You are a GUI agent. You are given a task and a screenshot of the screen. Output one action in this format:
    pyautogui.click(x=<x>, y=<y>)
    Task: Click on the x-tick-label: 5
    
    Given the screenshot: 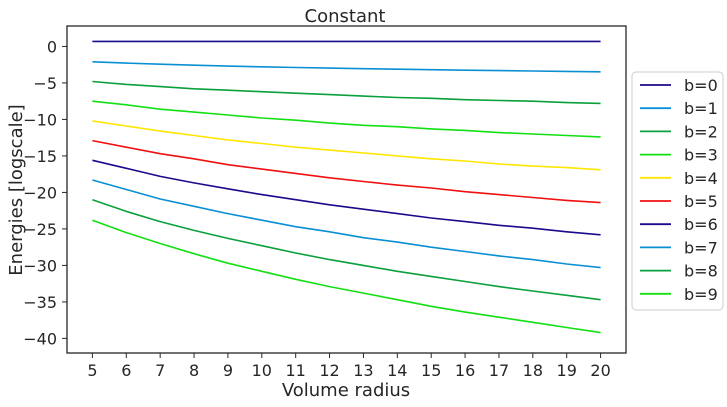 What is the action you would take?
    pyautogui.click(x=92, y=370)
    